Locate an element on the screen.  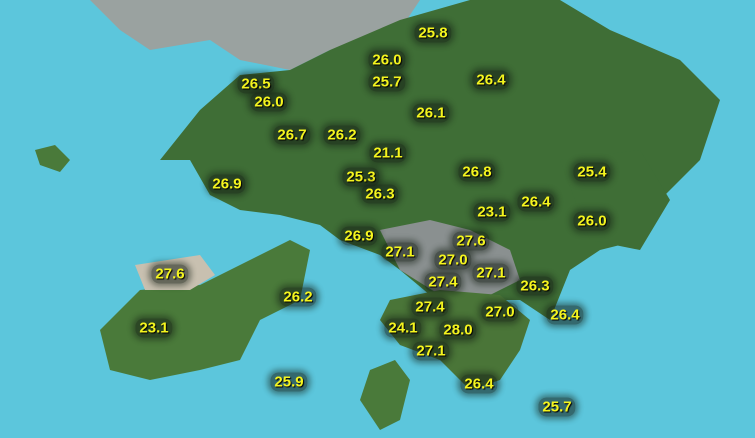
temperature-label: 25.4 is located at coordinates (592, 172).